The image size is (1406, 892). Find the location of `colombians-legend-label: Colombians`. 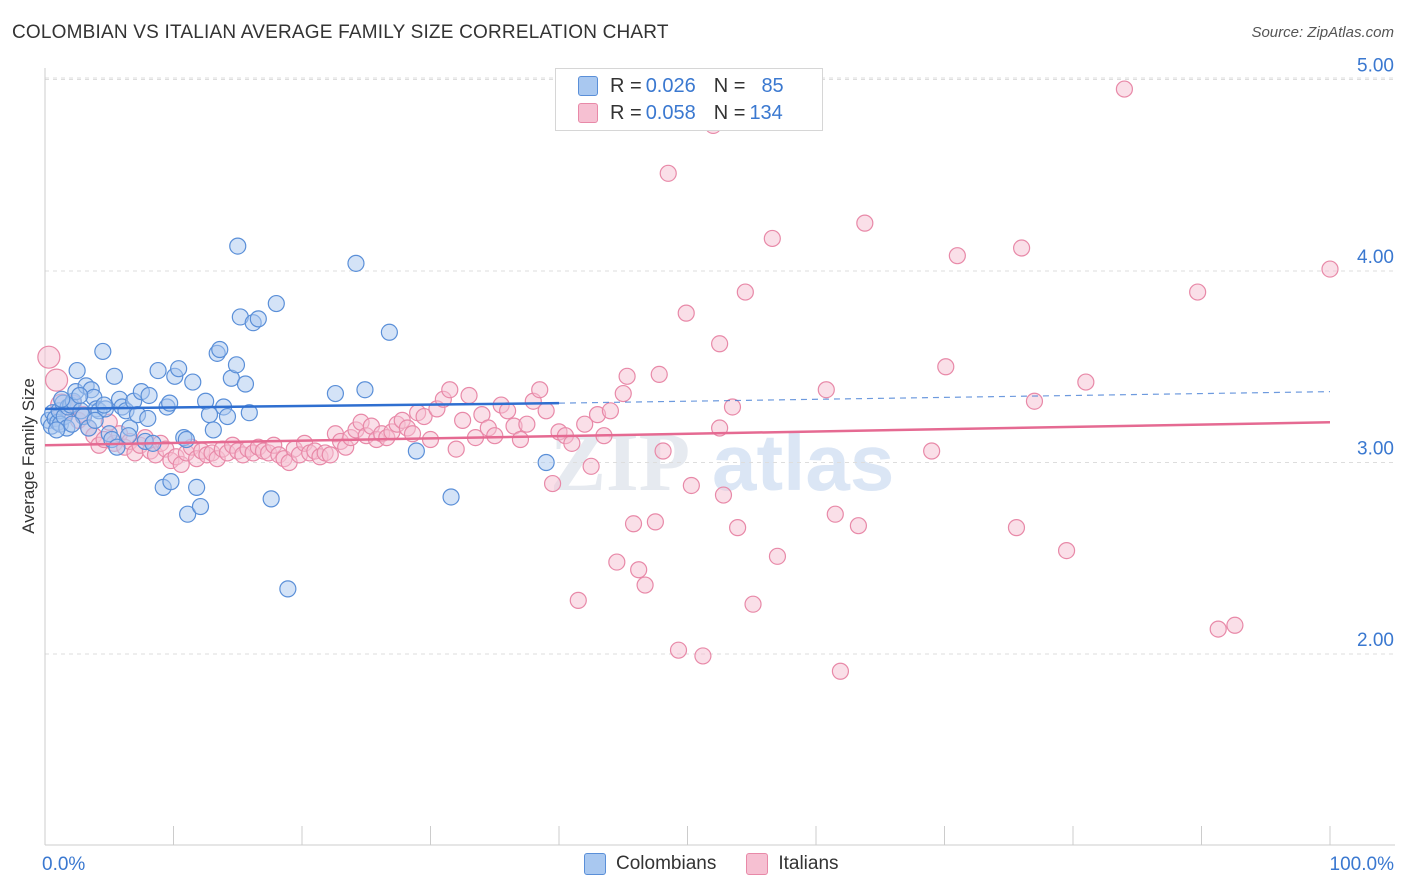

colombians-legend-label: Colombians is located at coordinates (666, 863).